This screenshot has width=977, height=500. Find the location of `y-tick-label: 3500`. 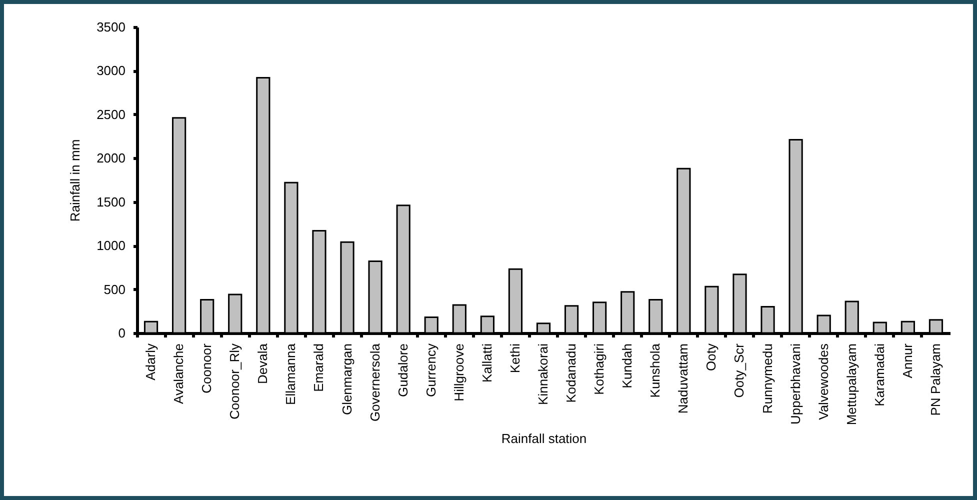

y-tick-label: 3500 is located at coordinates (111, 27).